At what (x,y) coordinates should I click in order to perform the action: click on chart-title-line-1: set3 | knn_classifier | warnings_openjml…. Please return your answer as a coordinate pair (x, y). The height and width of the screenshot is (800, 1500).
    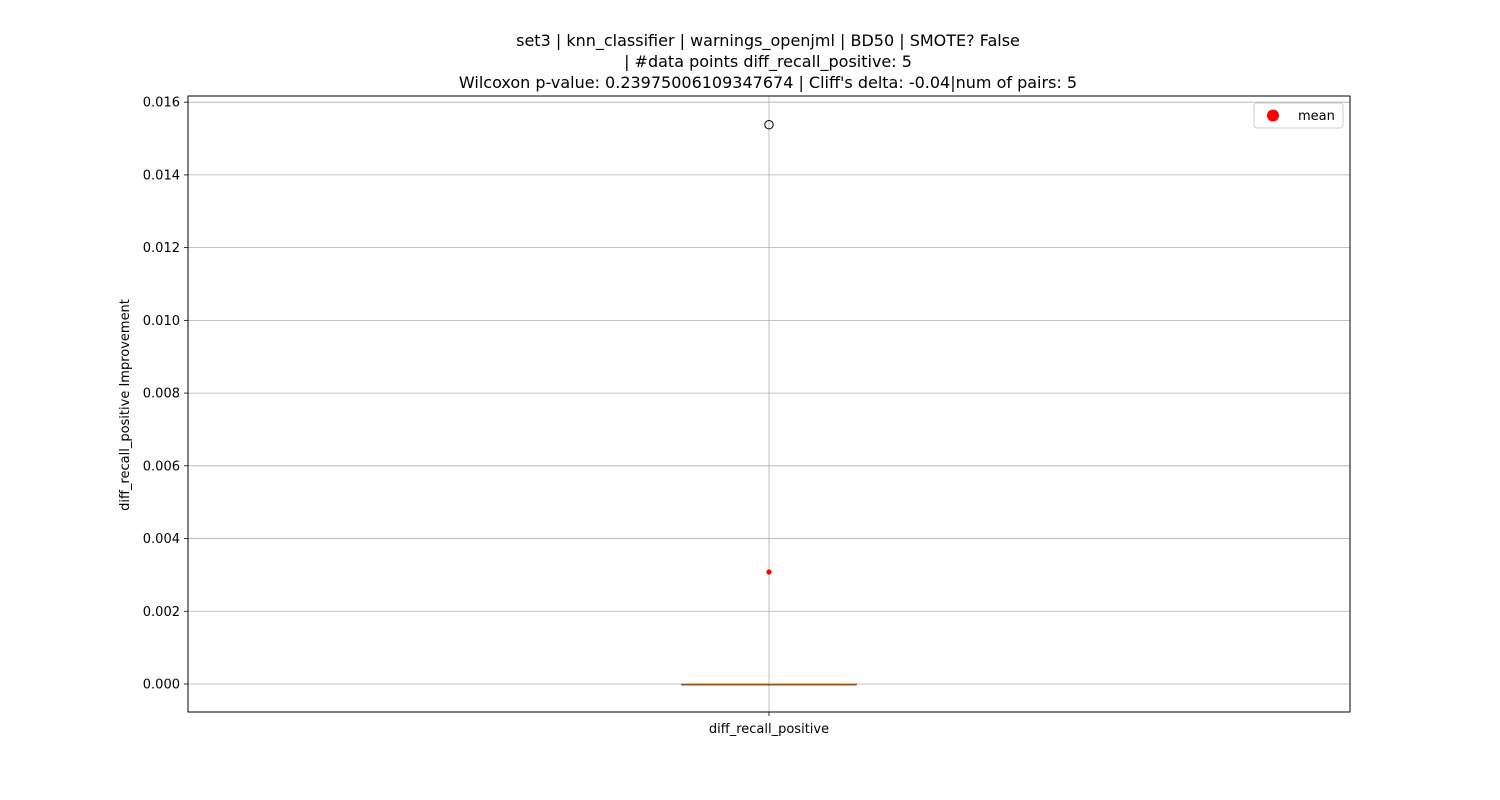
    Looking at the image, I should click on (768, 41).